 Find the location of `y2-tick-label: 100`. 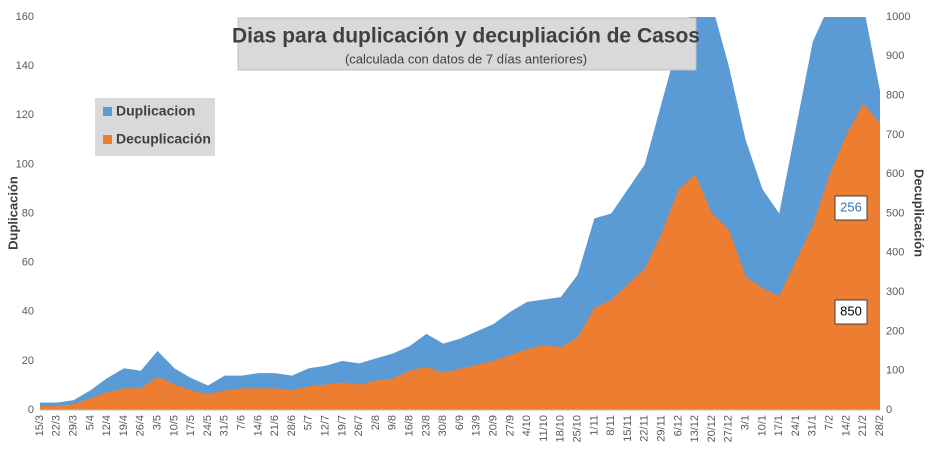

y2-tick-label: 100 is located at coordinates (895, 371).